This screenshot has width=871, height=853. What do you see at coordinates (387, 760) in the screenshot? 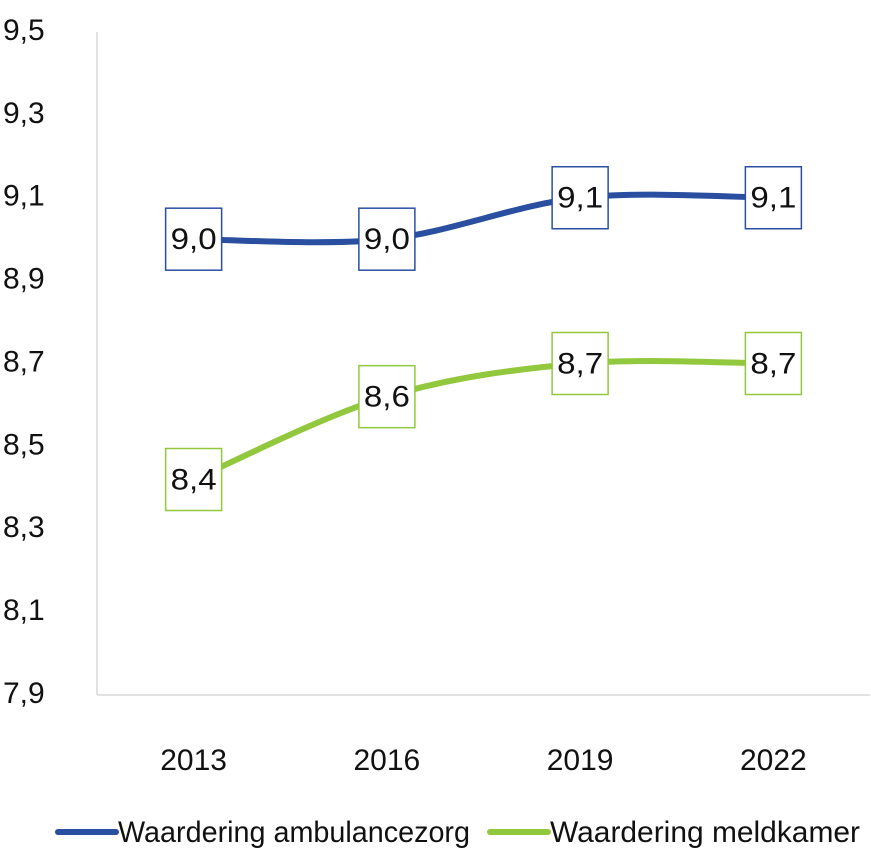
I see `x-tick-label: 2016` at bounding box center [387, 760].